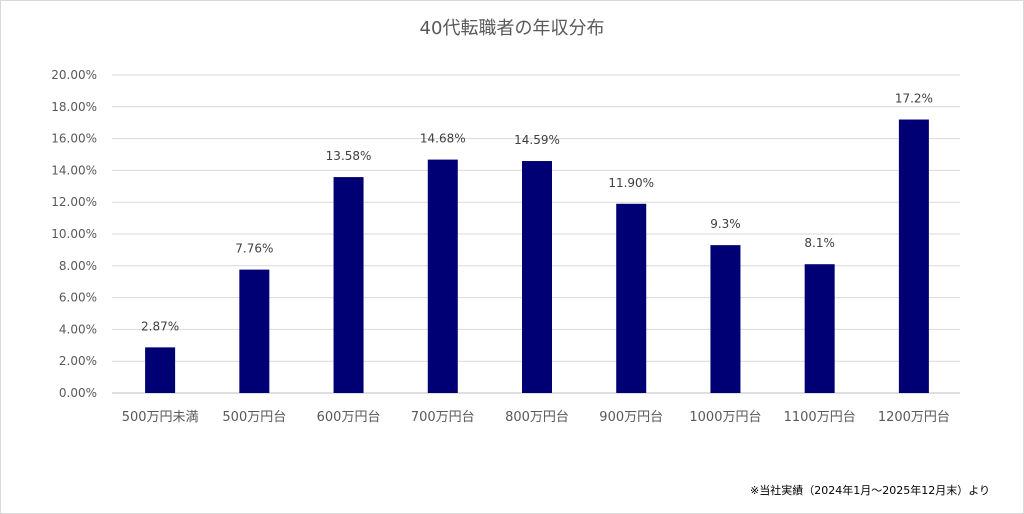  Describe the element at coordinates (78, 266) in the screenshot. I see `y-tick-label: 8.00%` at that location.